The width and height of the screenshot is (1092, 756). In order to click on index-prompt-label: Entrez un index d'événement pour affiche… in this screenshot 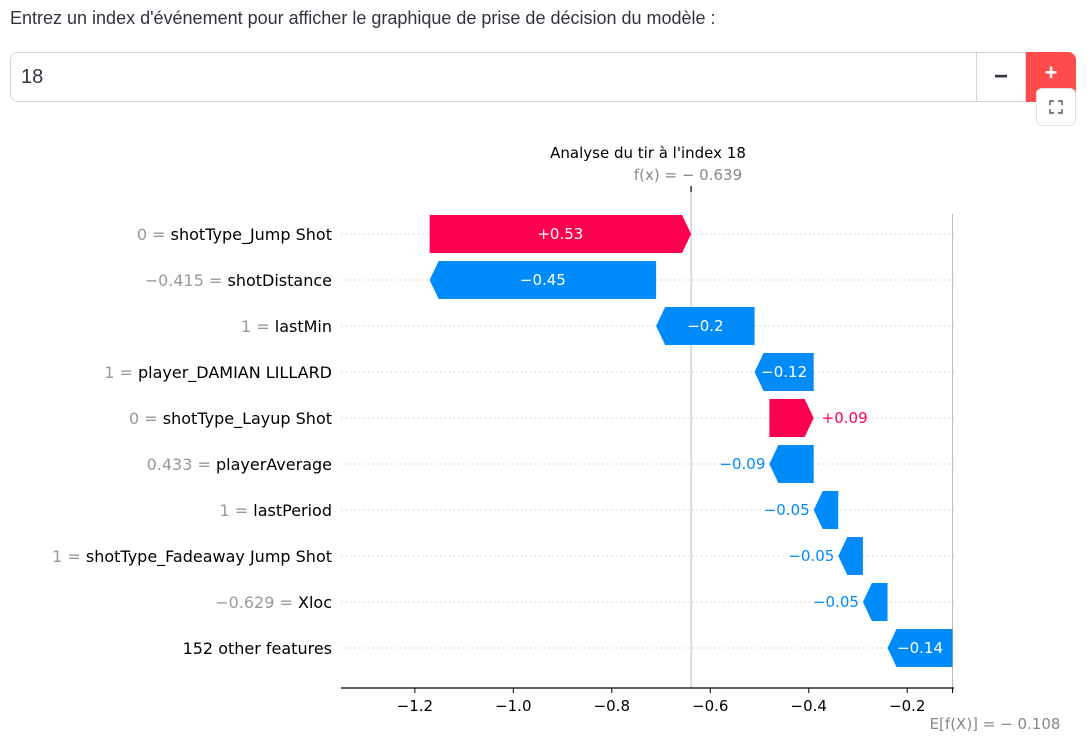, I will do `click(363, 18)`.